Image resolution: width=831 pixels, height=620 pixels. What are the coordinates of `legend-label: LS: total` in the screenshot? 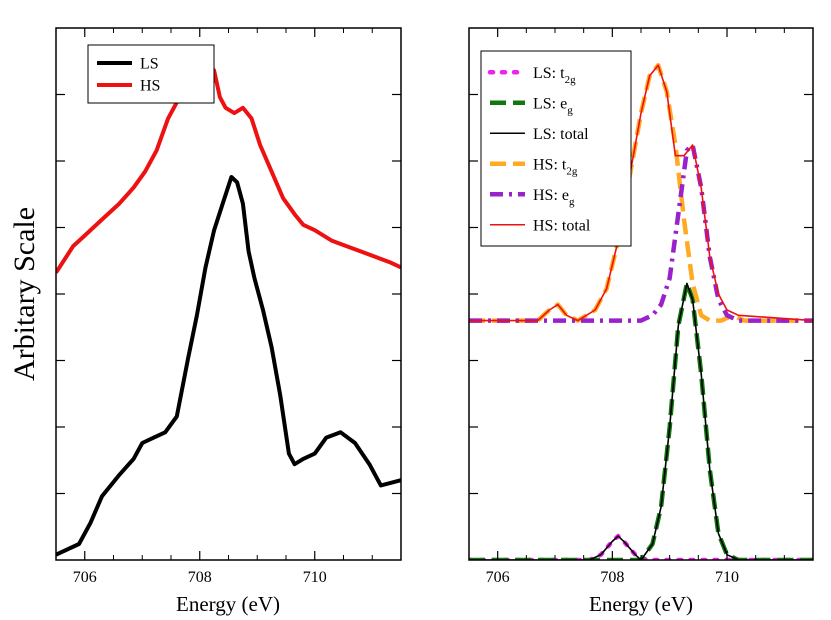 It's located at (561, 134).